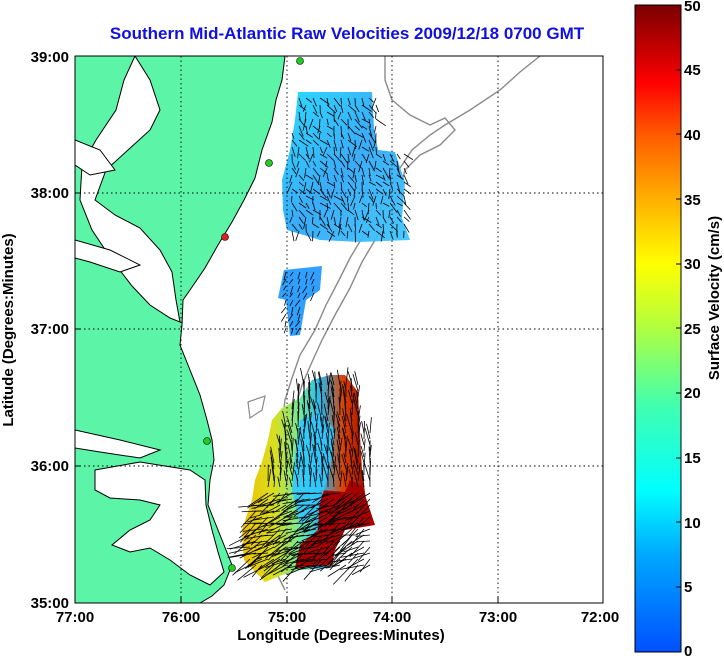 Image resolution: width=724 pixels, height=659 pixels. I want to click on radar-station-marker, so click(225, 237).